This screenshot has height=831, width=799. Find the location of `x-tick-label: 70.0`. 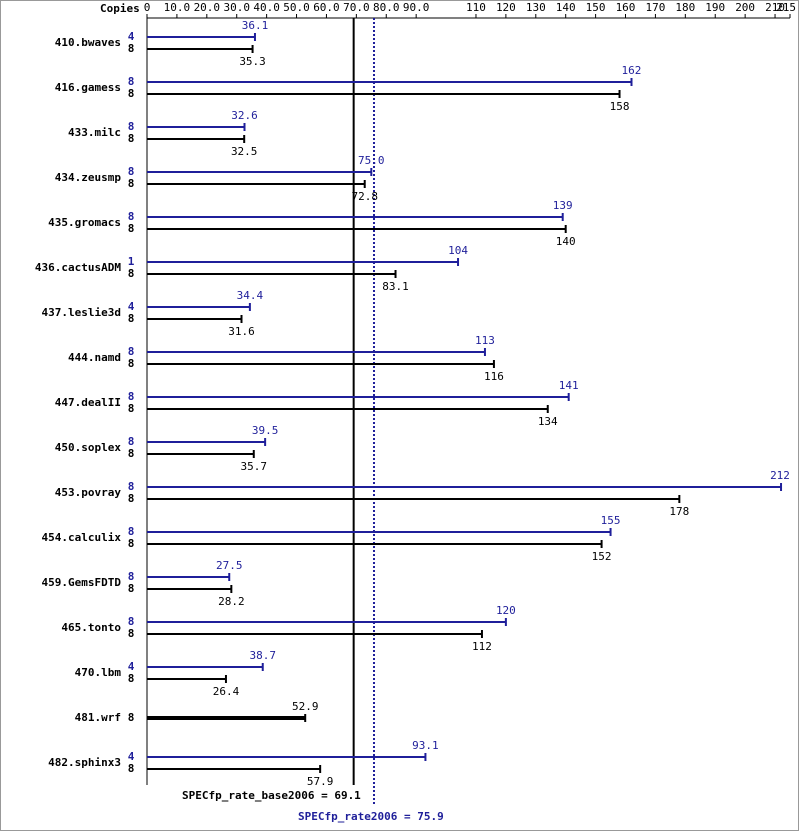

x-tick-label: 70.0 is located at coordinates (356, 7).